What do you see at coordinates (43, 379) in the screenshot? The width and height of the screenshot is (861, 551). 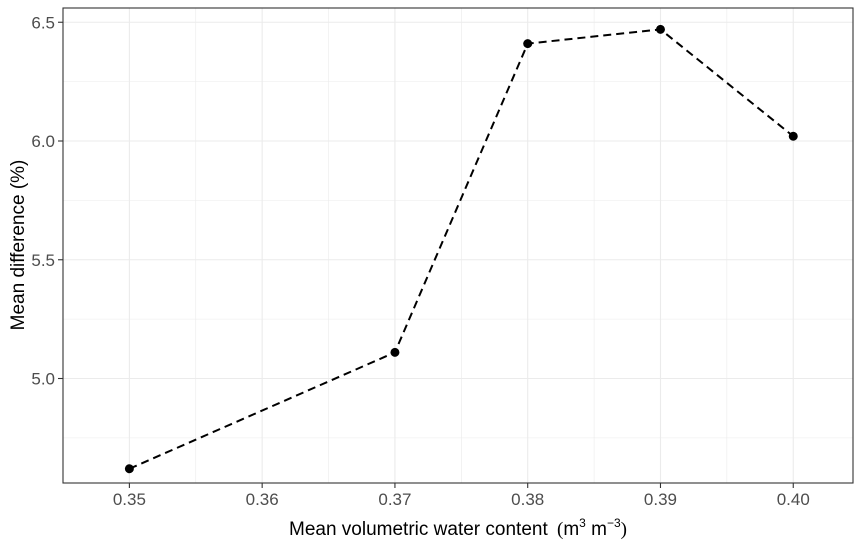 I see `y-tick-label: 5.0` at bounding box center [43, 379].